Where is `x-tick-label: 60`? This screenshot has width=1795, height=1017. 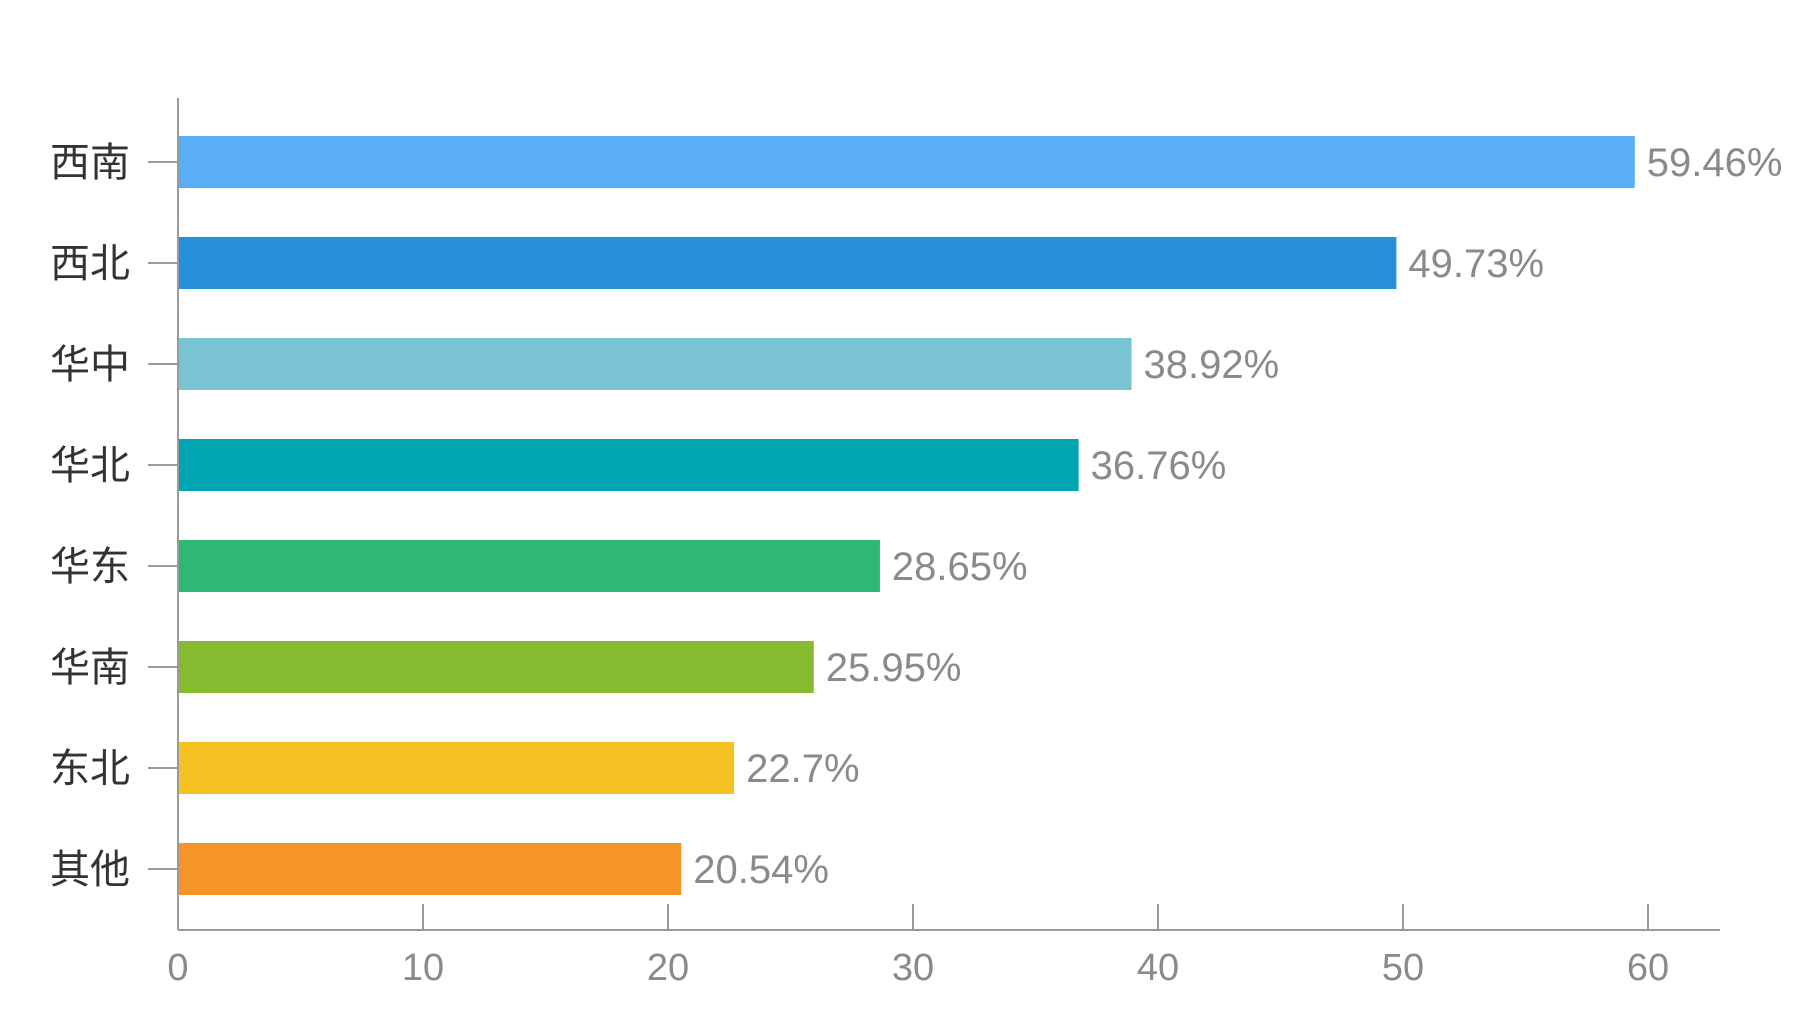
x-tick-label: 60 is located at coordinates (1648, 968).